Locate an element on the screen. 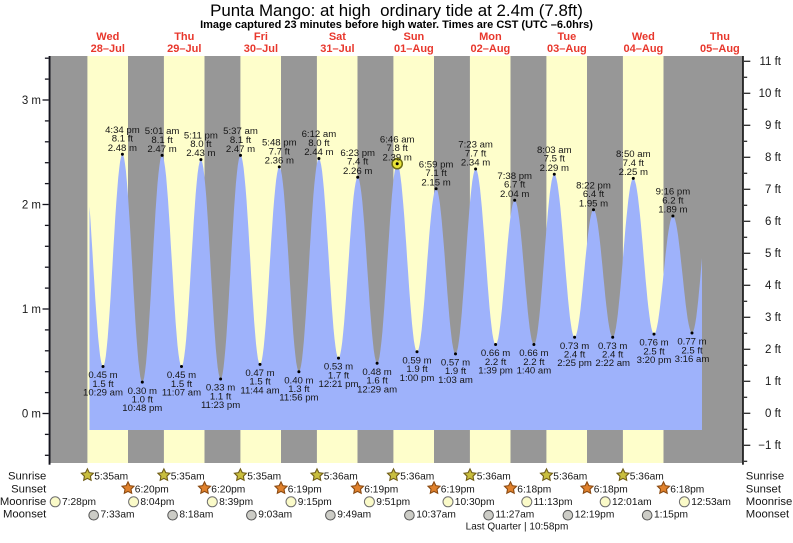  svg-text: 2.2 ft is located at coordinates (496, 362).